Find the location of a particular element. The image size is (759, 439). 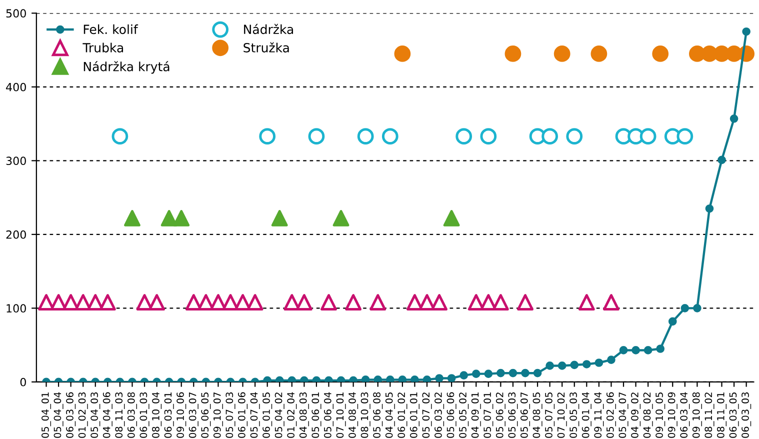

x-tick-label: 04_09_01 is located at coordinates (476, 415).